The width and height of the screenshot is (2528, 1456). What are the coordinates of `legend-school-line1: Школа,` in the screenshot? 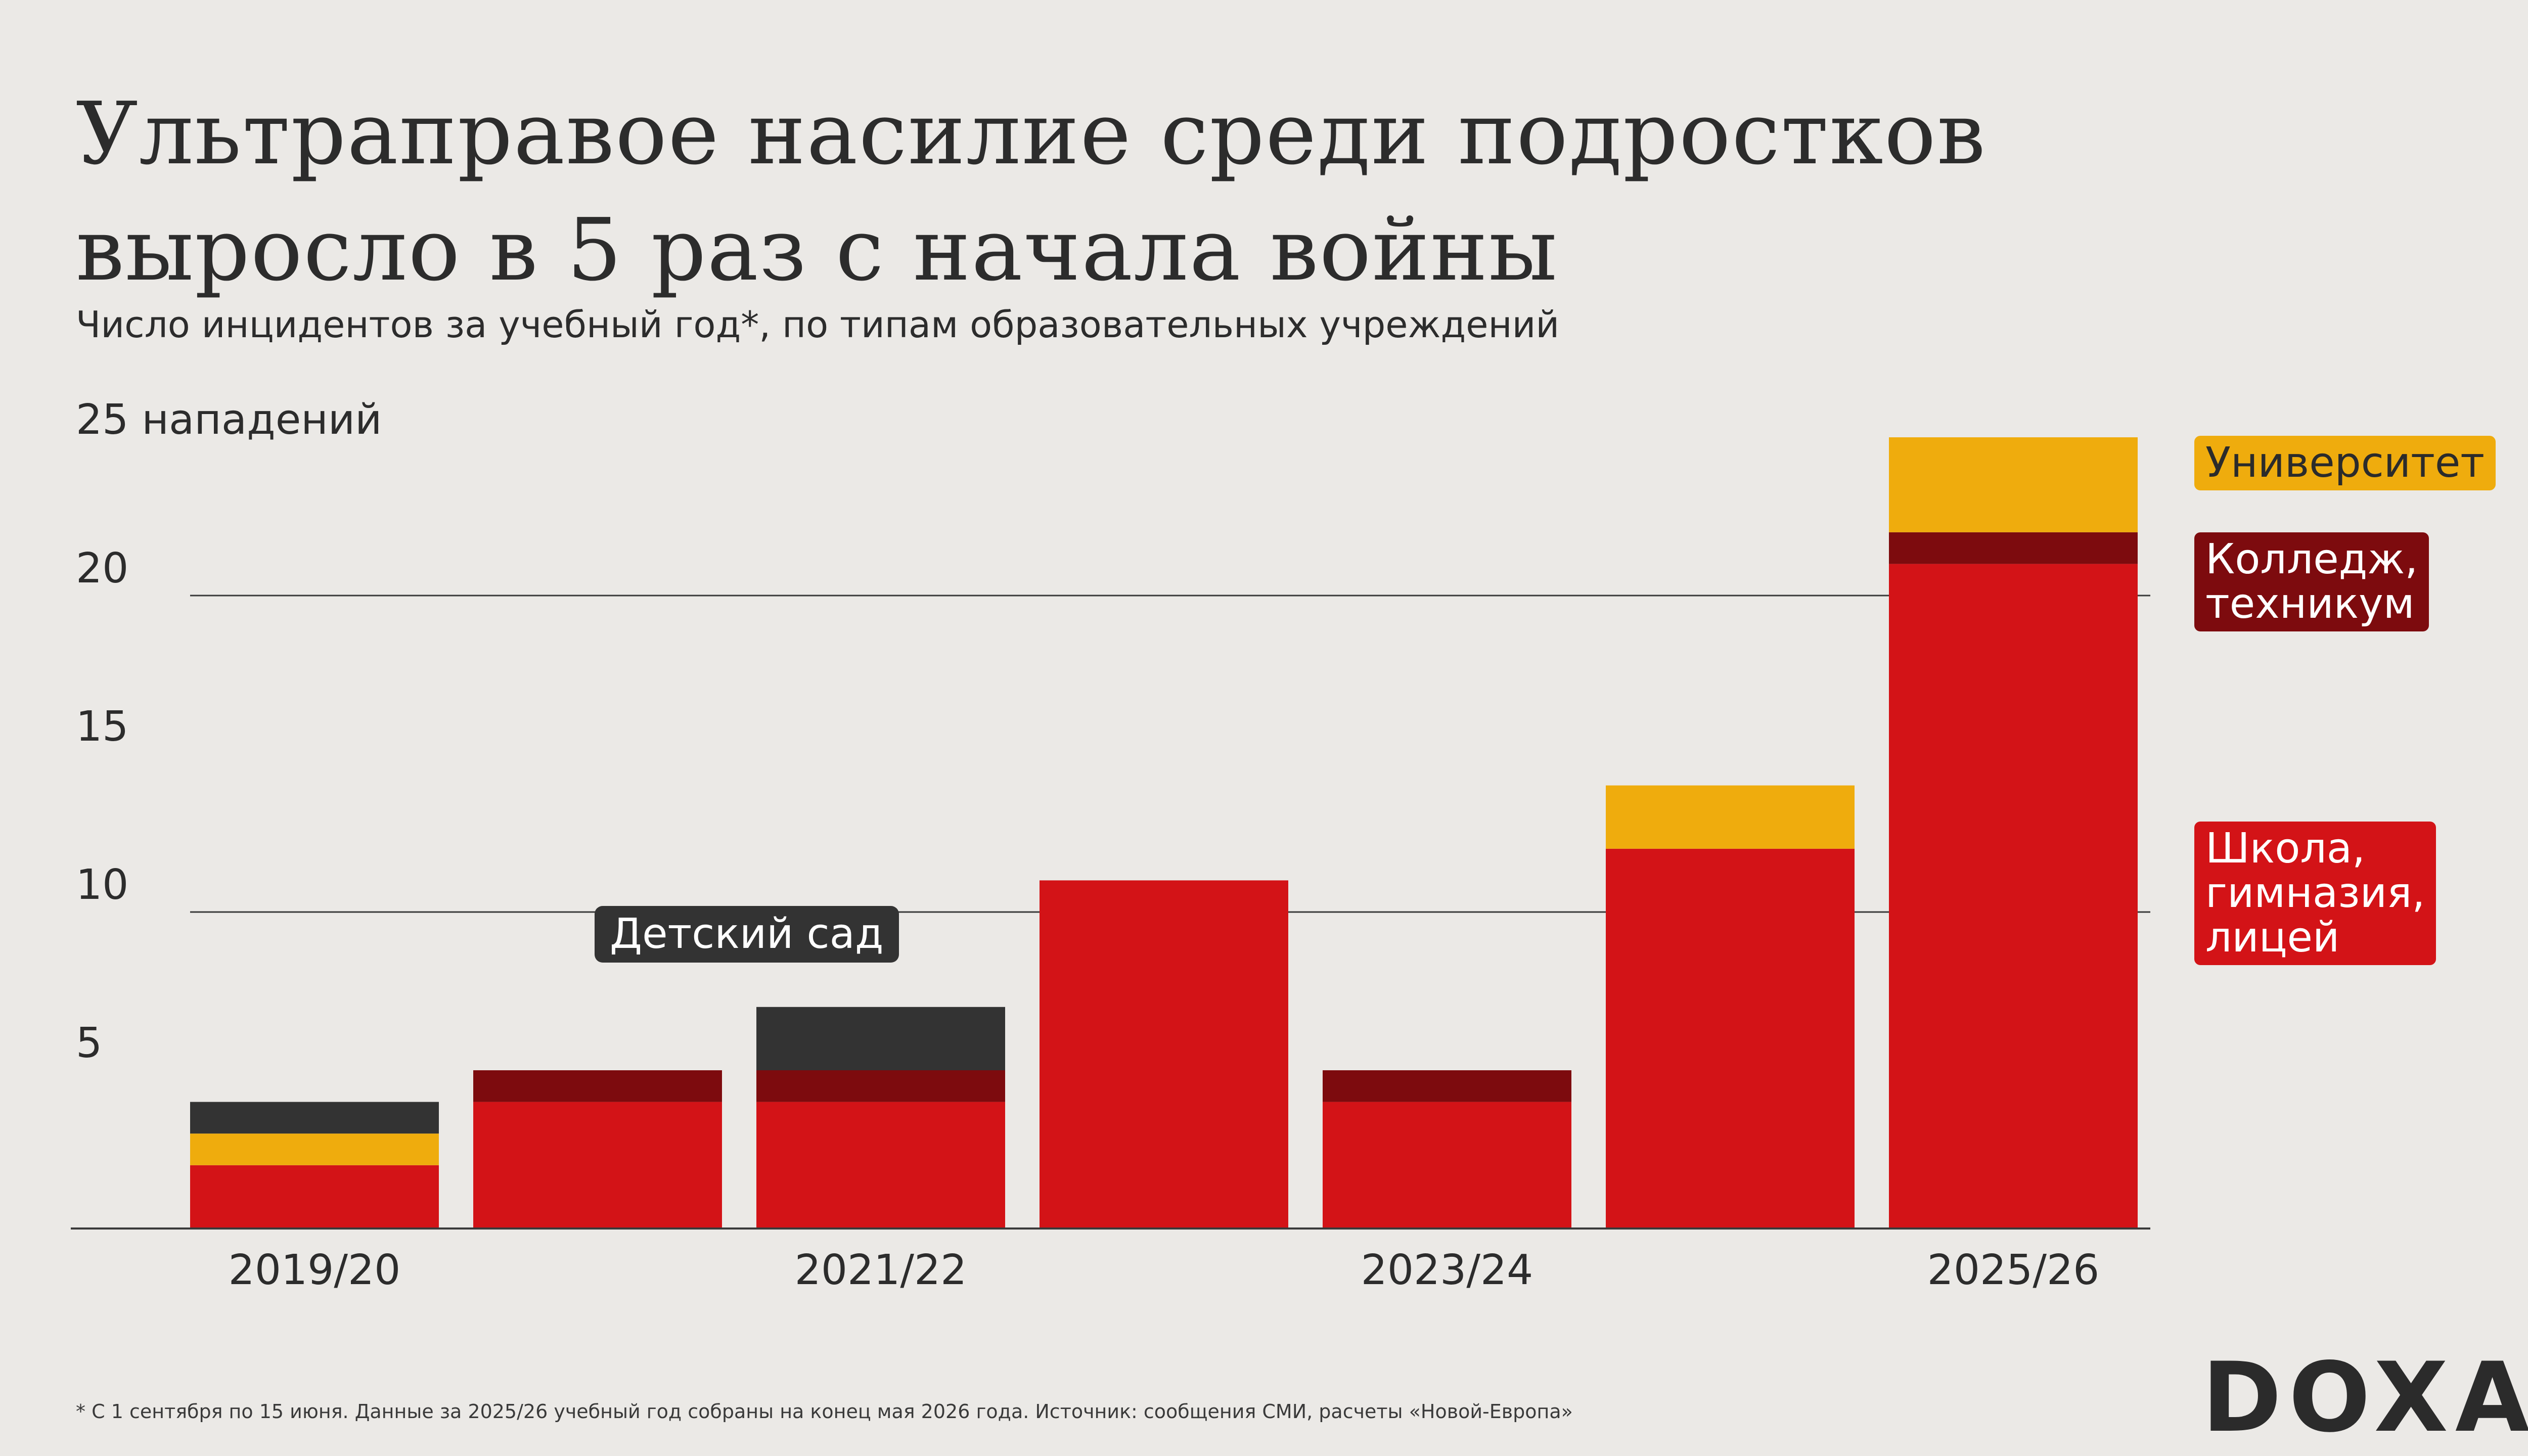 It's located at (2286, 849).